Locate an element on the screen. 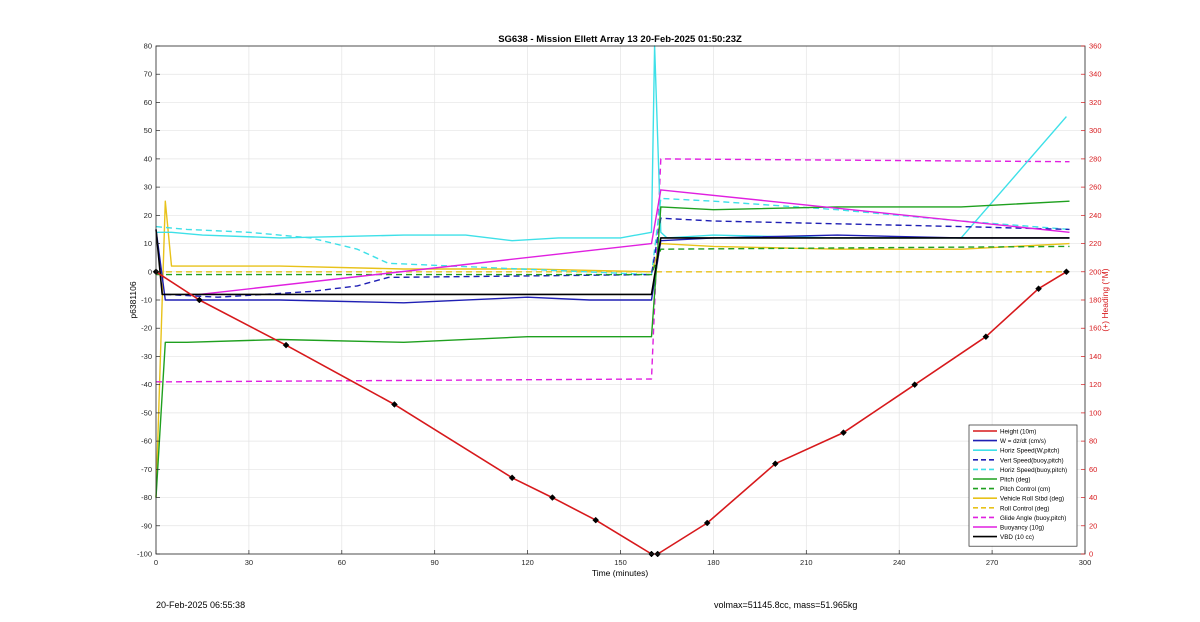 The width and height of the screenshot is (1200, 622). y-tick-label: 0 is located at coordinates (150, 271).